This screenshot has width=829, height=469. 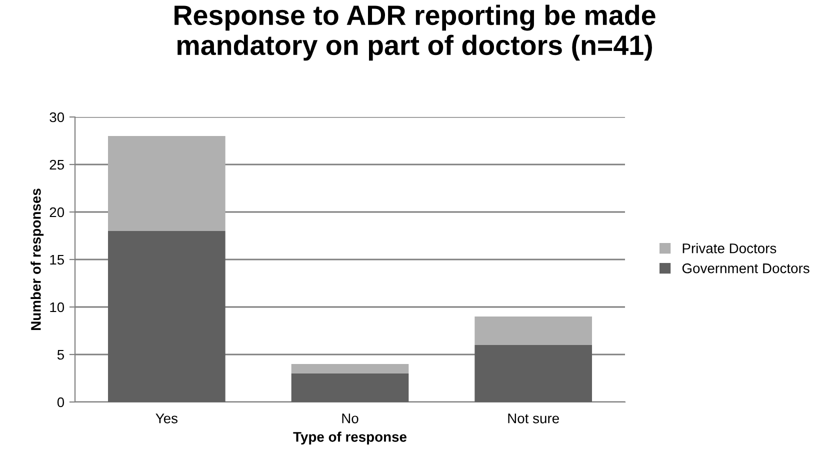 I want to click on x-tick-label: Yes, so click(x=167, y=419).